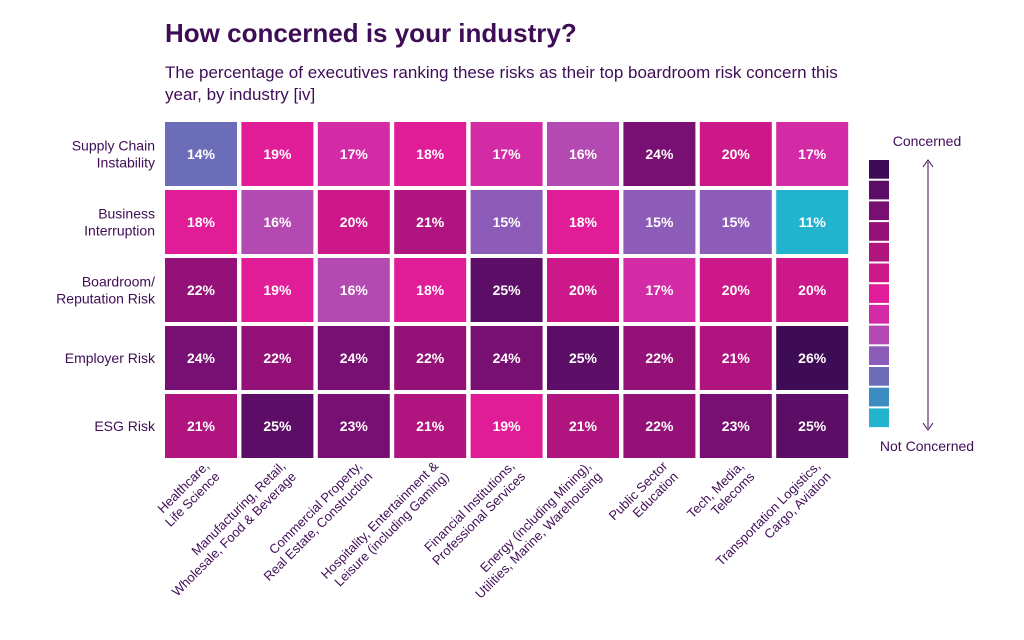 This screenshot has width=1024, height=640. I want to click on column-label-group: Healthcare,Life Science, so click(186, 493).